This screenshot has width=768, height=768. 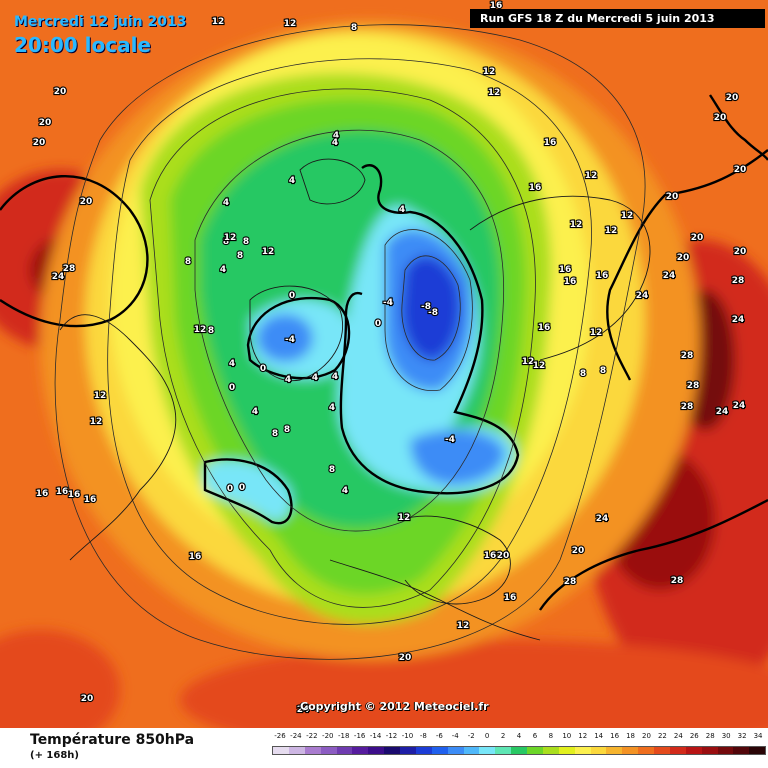 I want to click on scale-label: -26, so click(x=280, y=736).